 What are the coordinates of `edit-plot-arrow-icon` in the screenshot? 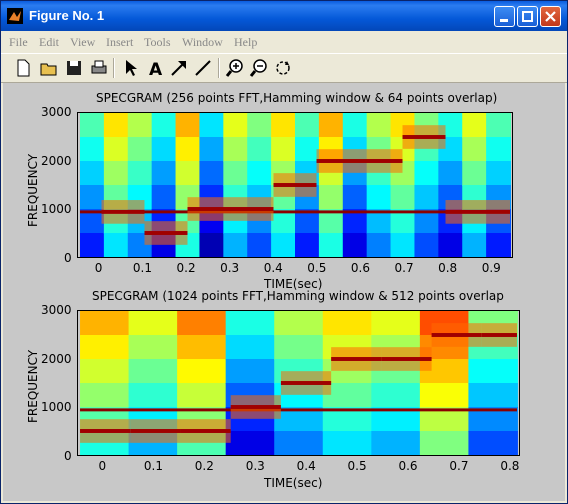 It's located at (131, 68).